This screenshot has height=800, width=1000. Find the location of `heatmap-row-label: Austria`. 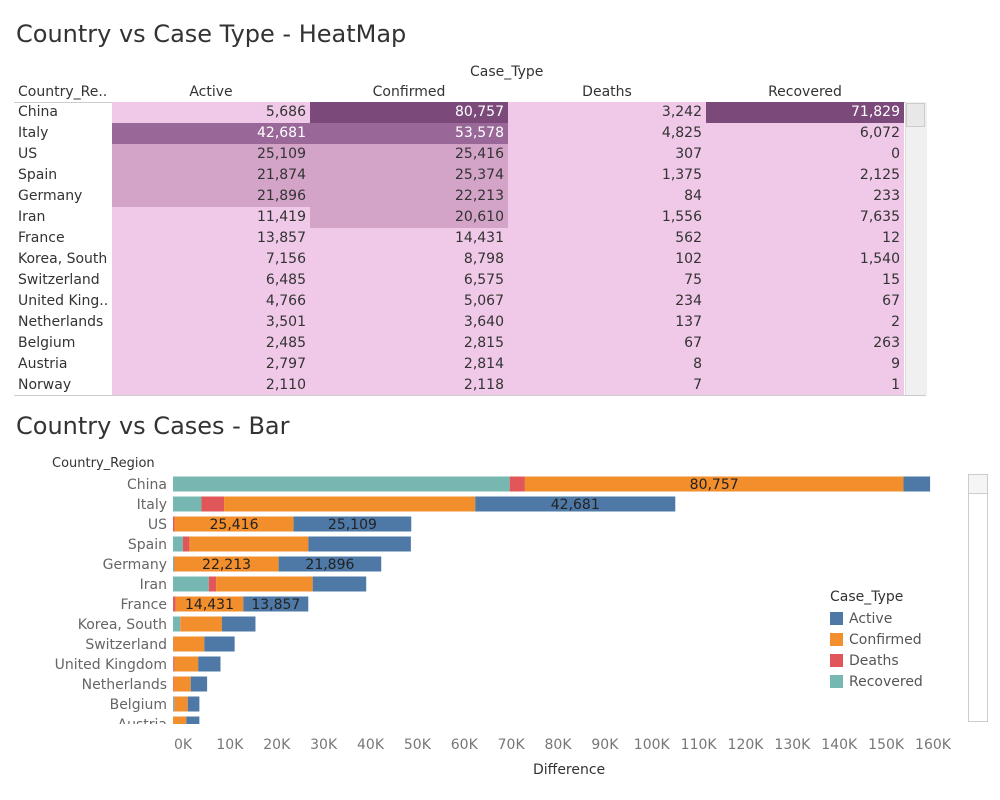

heatmap-row-label: Austria is located at coordinates (43, 364).